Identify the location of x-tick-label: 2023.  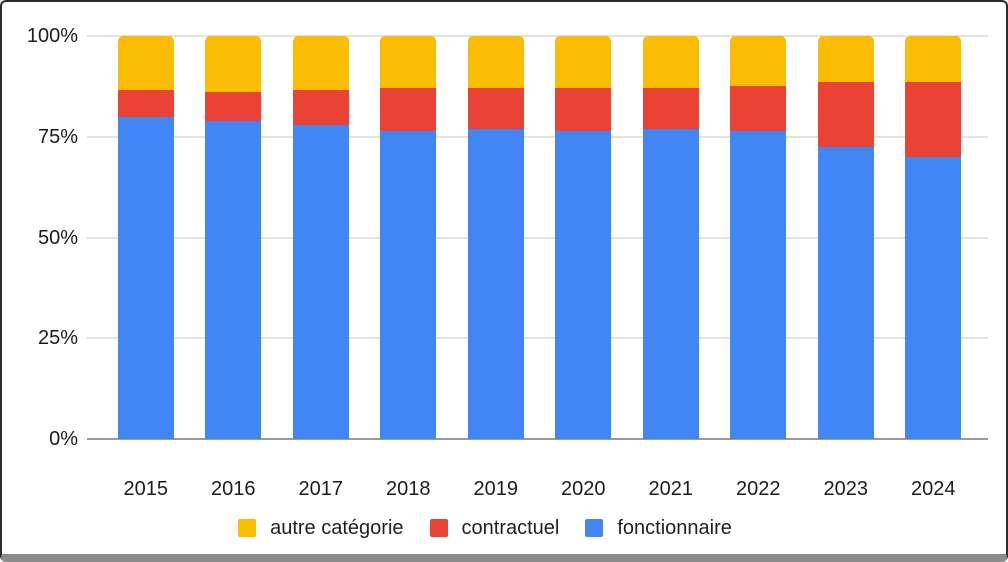
(846, 489).